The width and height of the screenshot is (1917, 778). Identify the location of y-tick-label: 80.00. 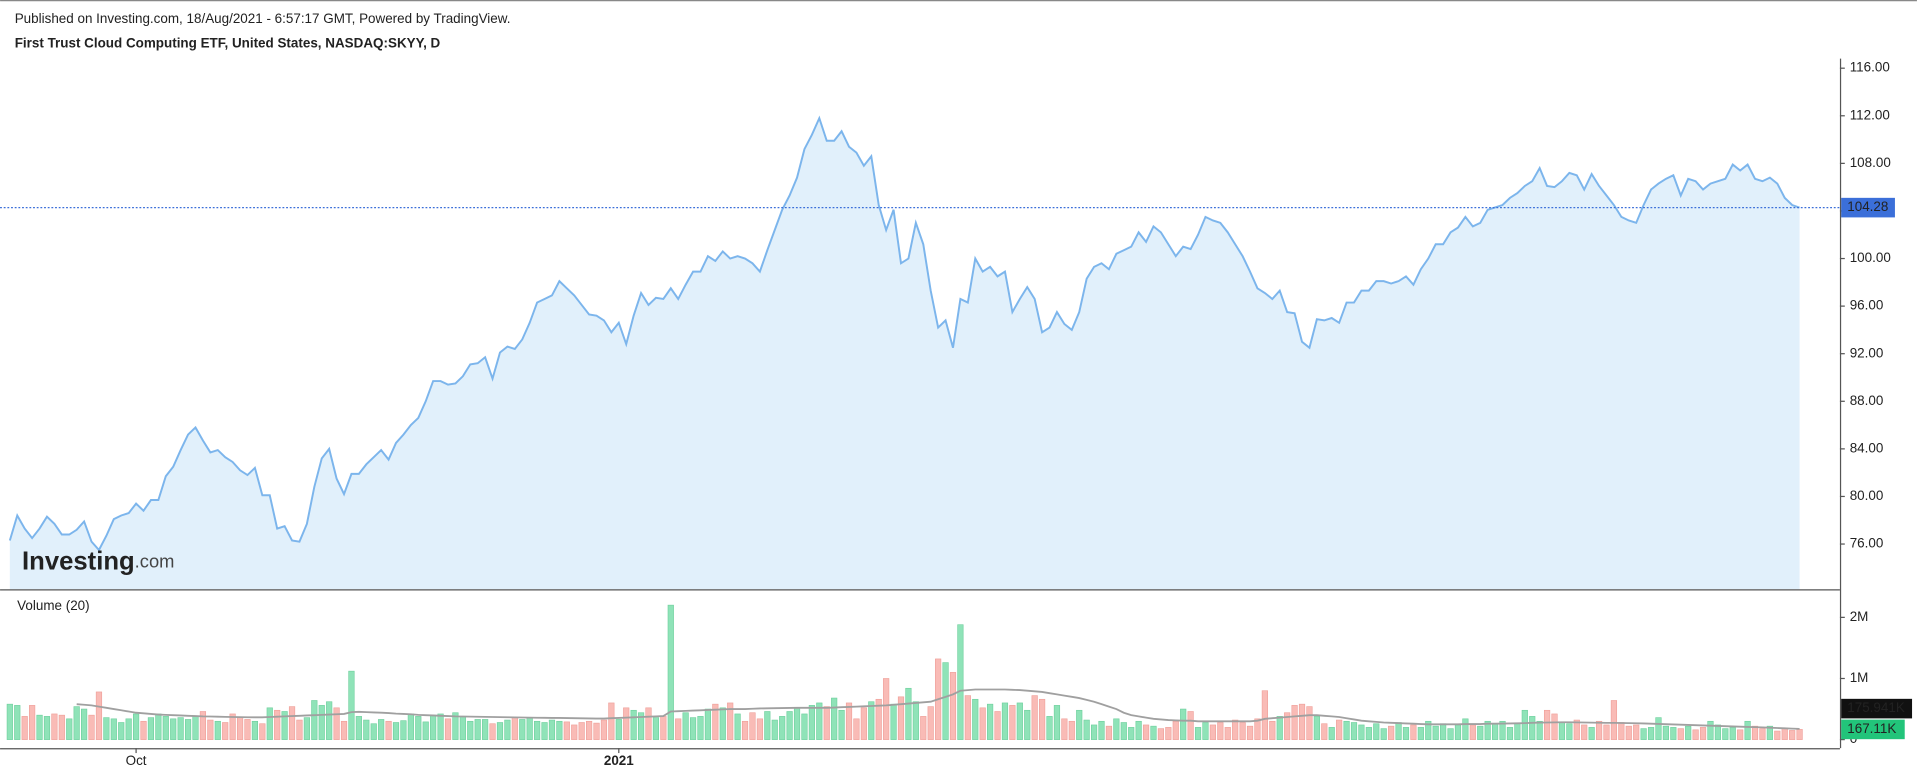
(1867, 495).